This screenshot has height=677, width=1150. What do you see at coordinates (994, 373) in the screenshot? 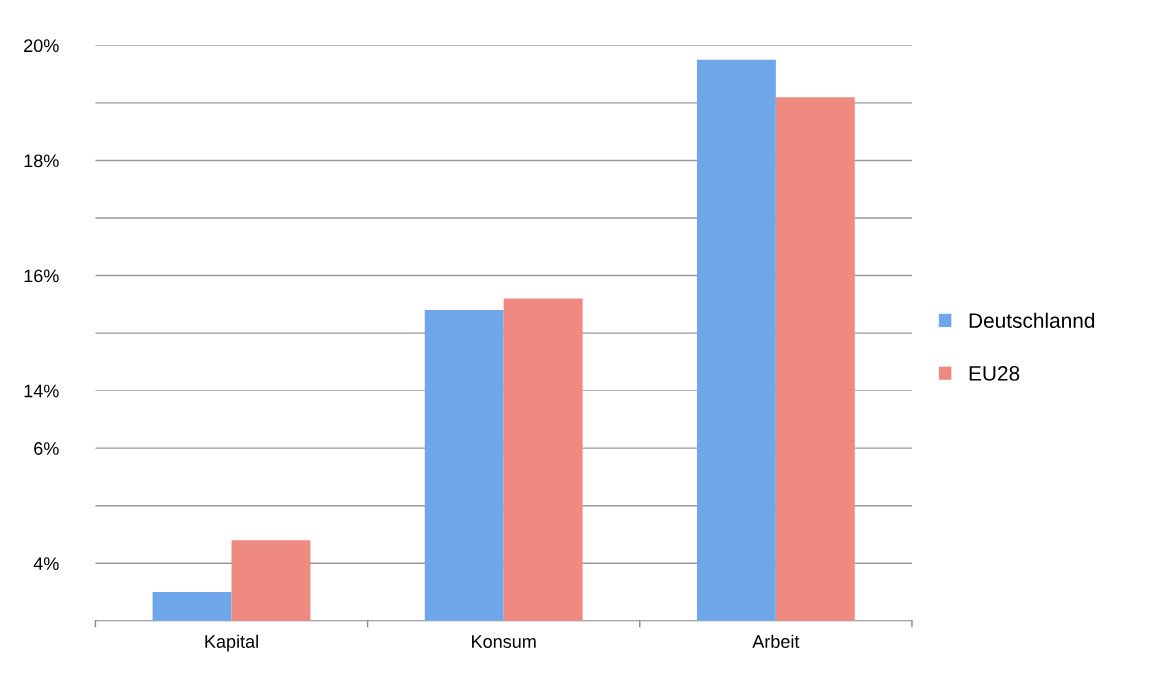
I see `legend-label: EU28` at bounding box center [994, 373].